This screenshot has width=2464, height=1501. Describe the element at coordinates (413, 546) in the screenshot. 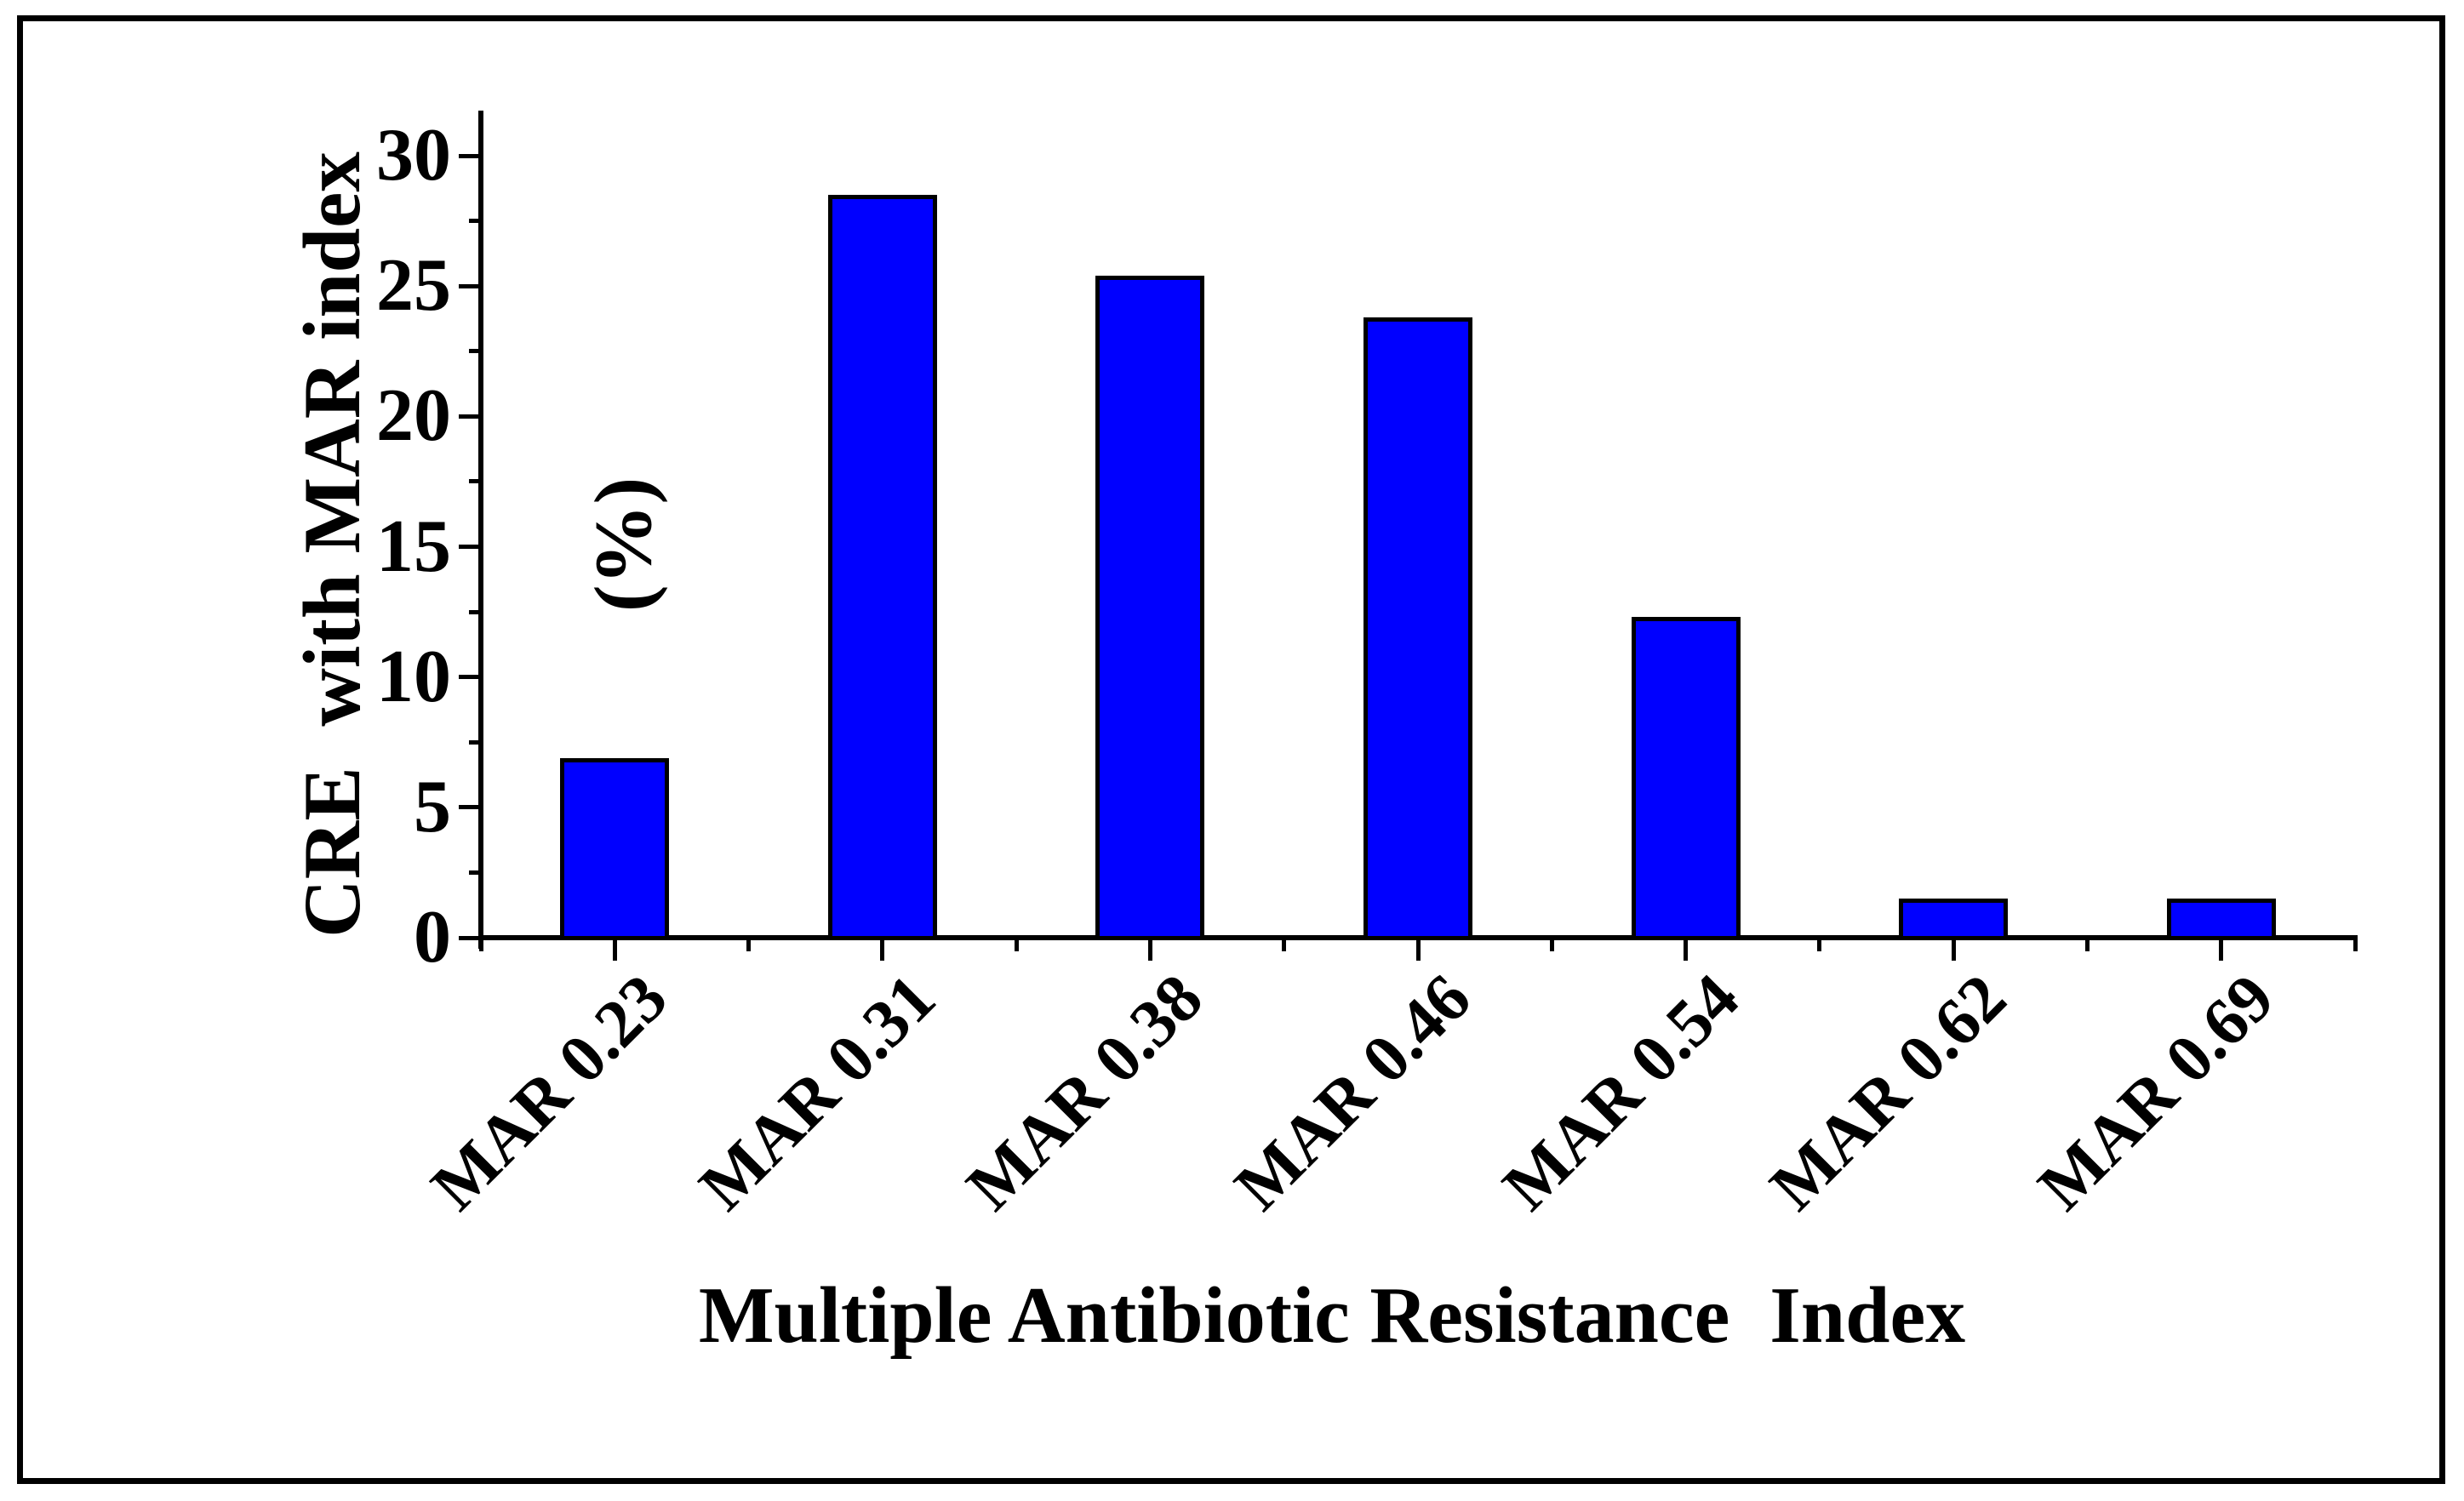

I see `y-tick-label: 15` at that location.